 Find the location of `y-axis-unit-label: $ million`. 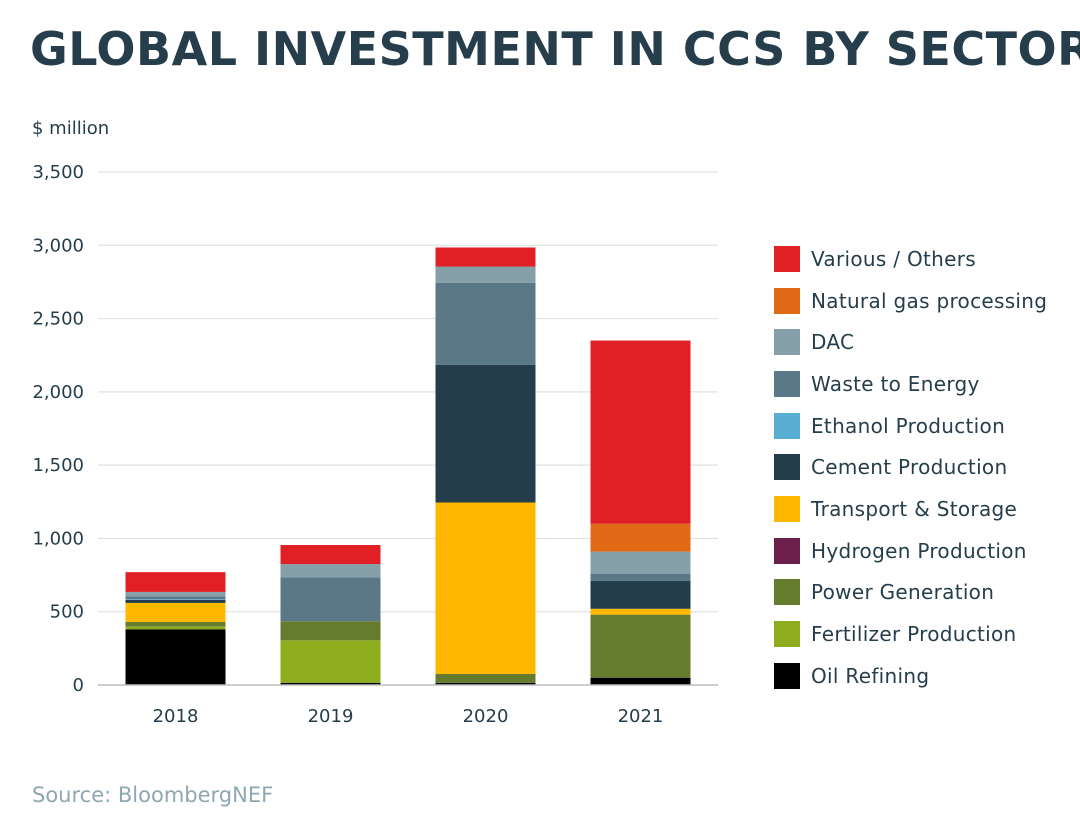

y-axis-unit-label: $ million is located at coordinates (71, 128).